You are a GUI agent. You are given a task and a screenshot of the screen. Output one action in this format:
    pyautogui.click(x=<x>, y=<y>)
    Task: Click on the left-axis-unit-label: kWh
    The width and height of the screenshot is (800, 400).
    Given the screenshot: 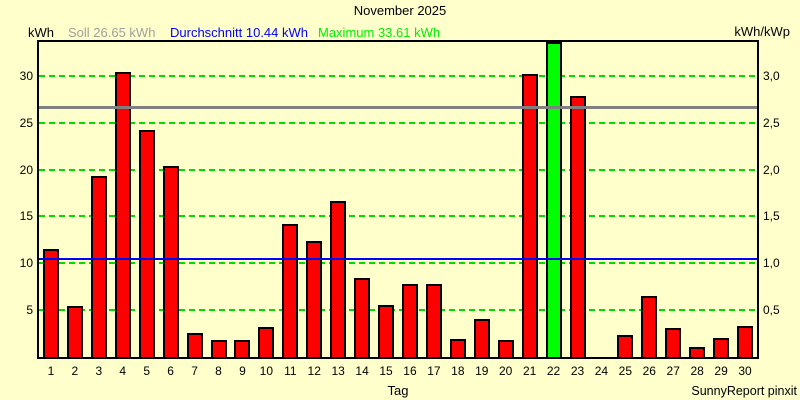 What is the action you would take?
    pyautogui.click(x=41, y=32)
    